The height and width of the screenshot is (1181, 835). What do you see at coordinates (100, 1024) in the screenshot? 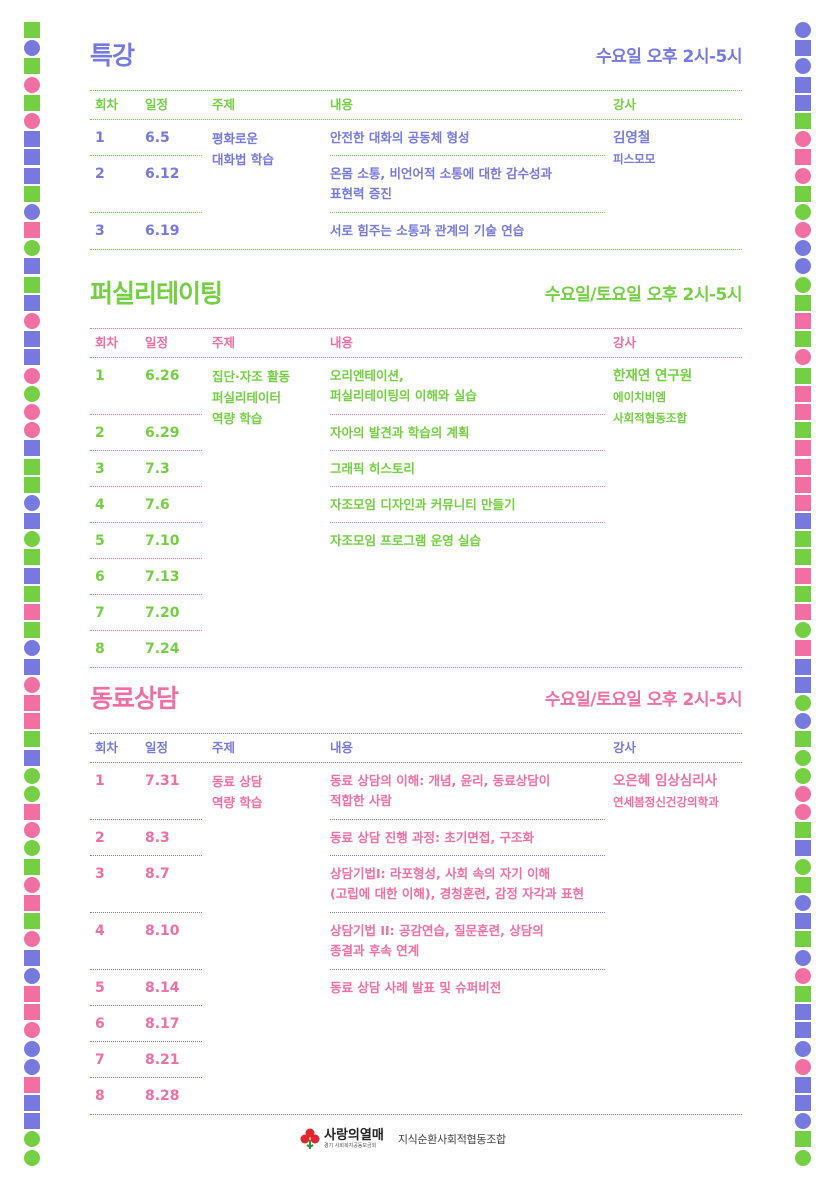
I see `session-number: 6` at bounding box center [100, 1024].